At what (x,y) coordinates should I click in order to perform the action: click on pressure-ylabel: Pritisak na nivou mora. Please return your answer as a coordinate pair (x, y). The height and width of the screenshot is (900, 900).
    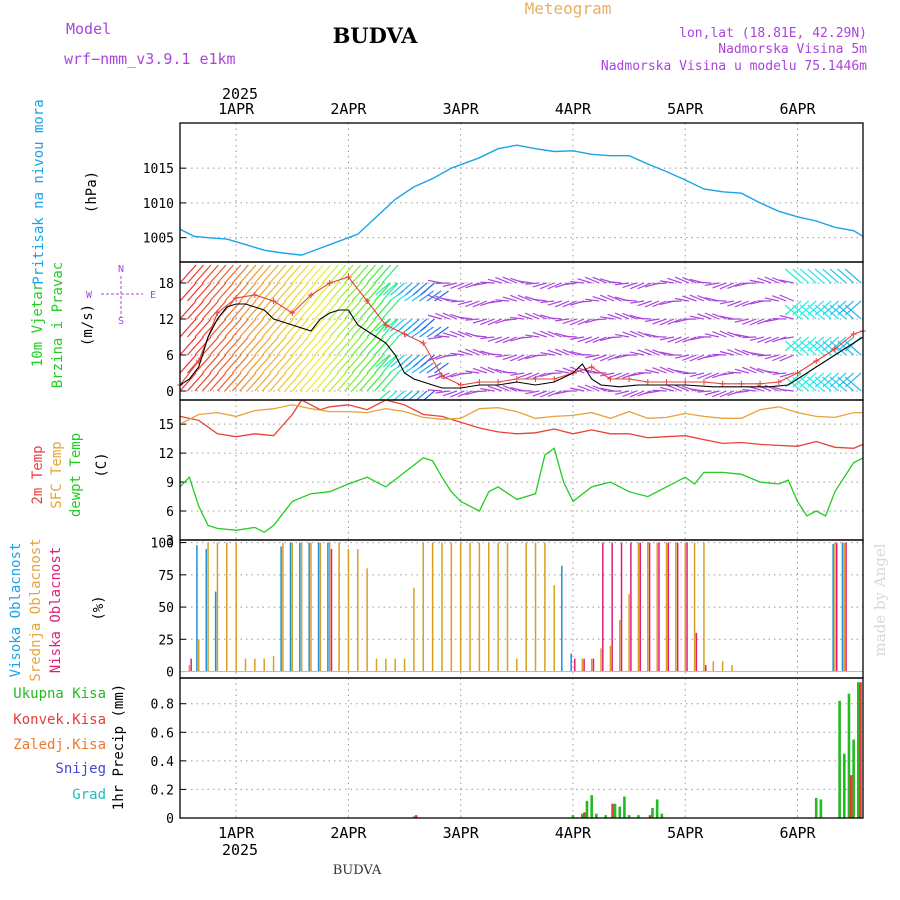
    Looking at the image, I should click on (39, 191).